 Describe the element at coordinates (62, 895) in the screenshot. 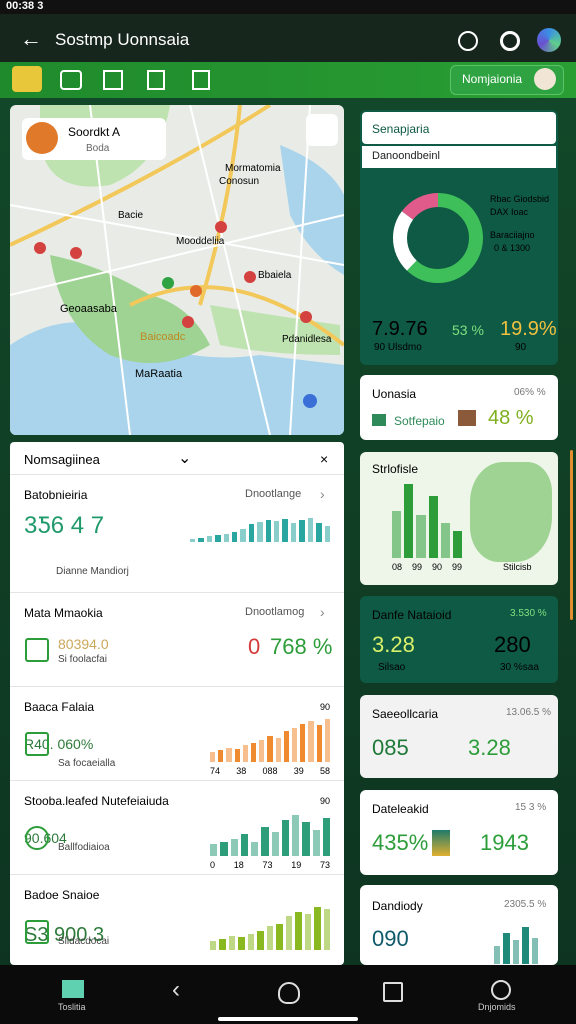

I see `item-title: Badoe Snaioe` at that location.